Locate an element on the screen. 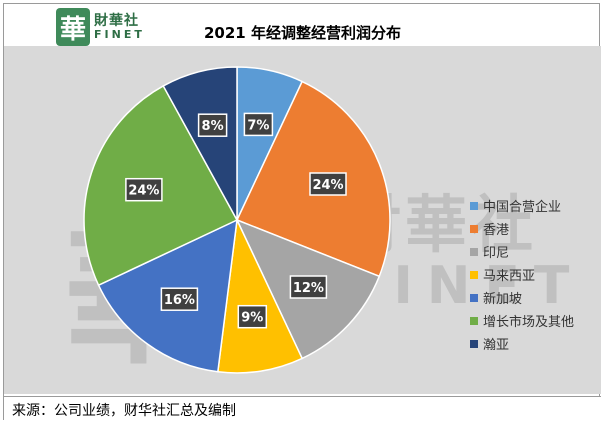 The image size is (605, 426). legend: 中国合营企业 香港印尼马来西亚新加坡增长市场及其他 瀚亚 is located at coordinates (522, 274).